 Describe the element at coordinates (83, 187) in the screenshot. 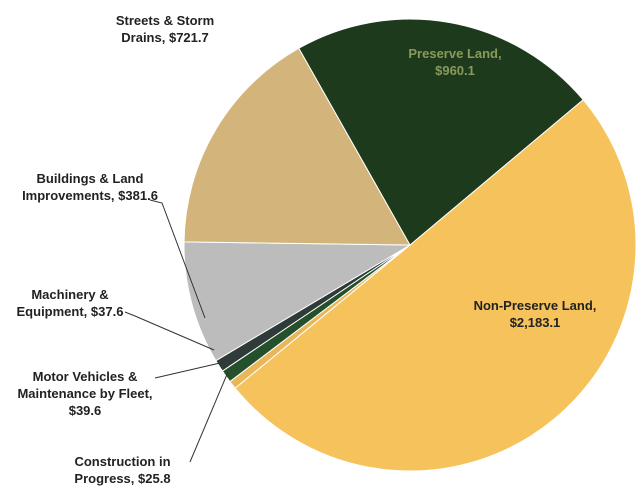

I see `slice-category: Buildings & Land Improvements,` at that location.